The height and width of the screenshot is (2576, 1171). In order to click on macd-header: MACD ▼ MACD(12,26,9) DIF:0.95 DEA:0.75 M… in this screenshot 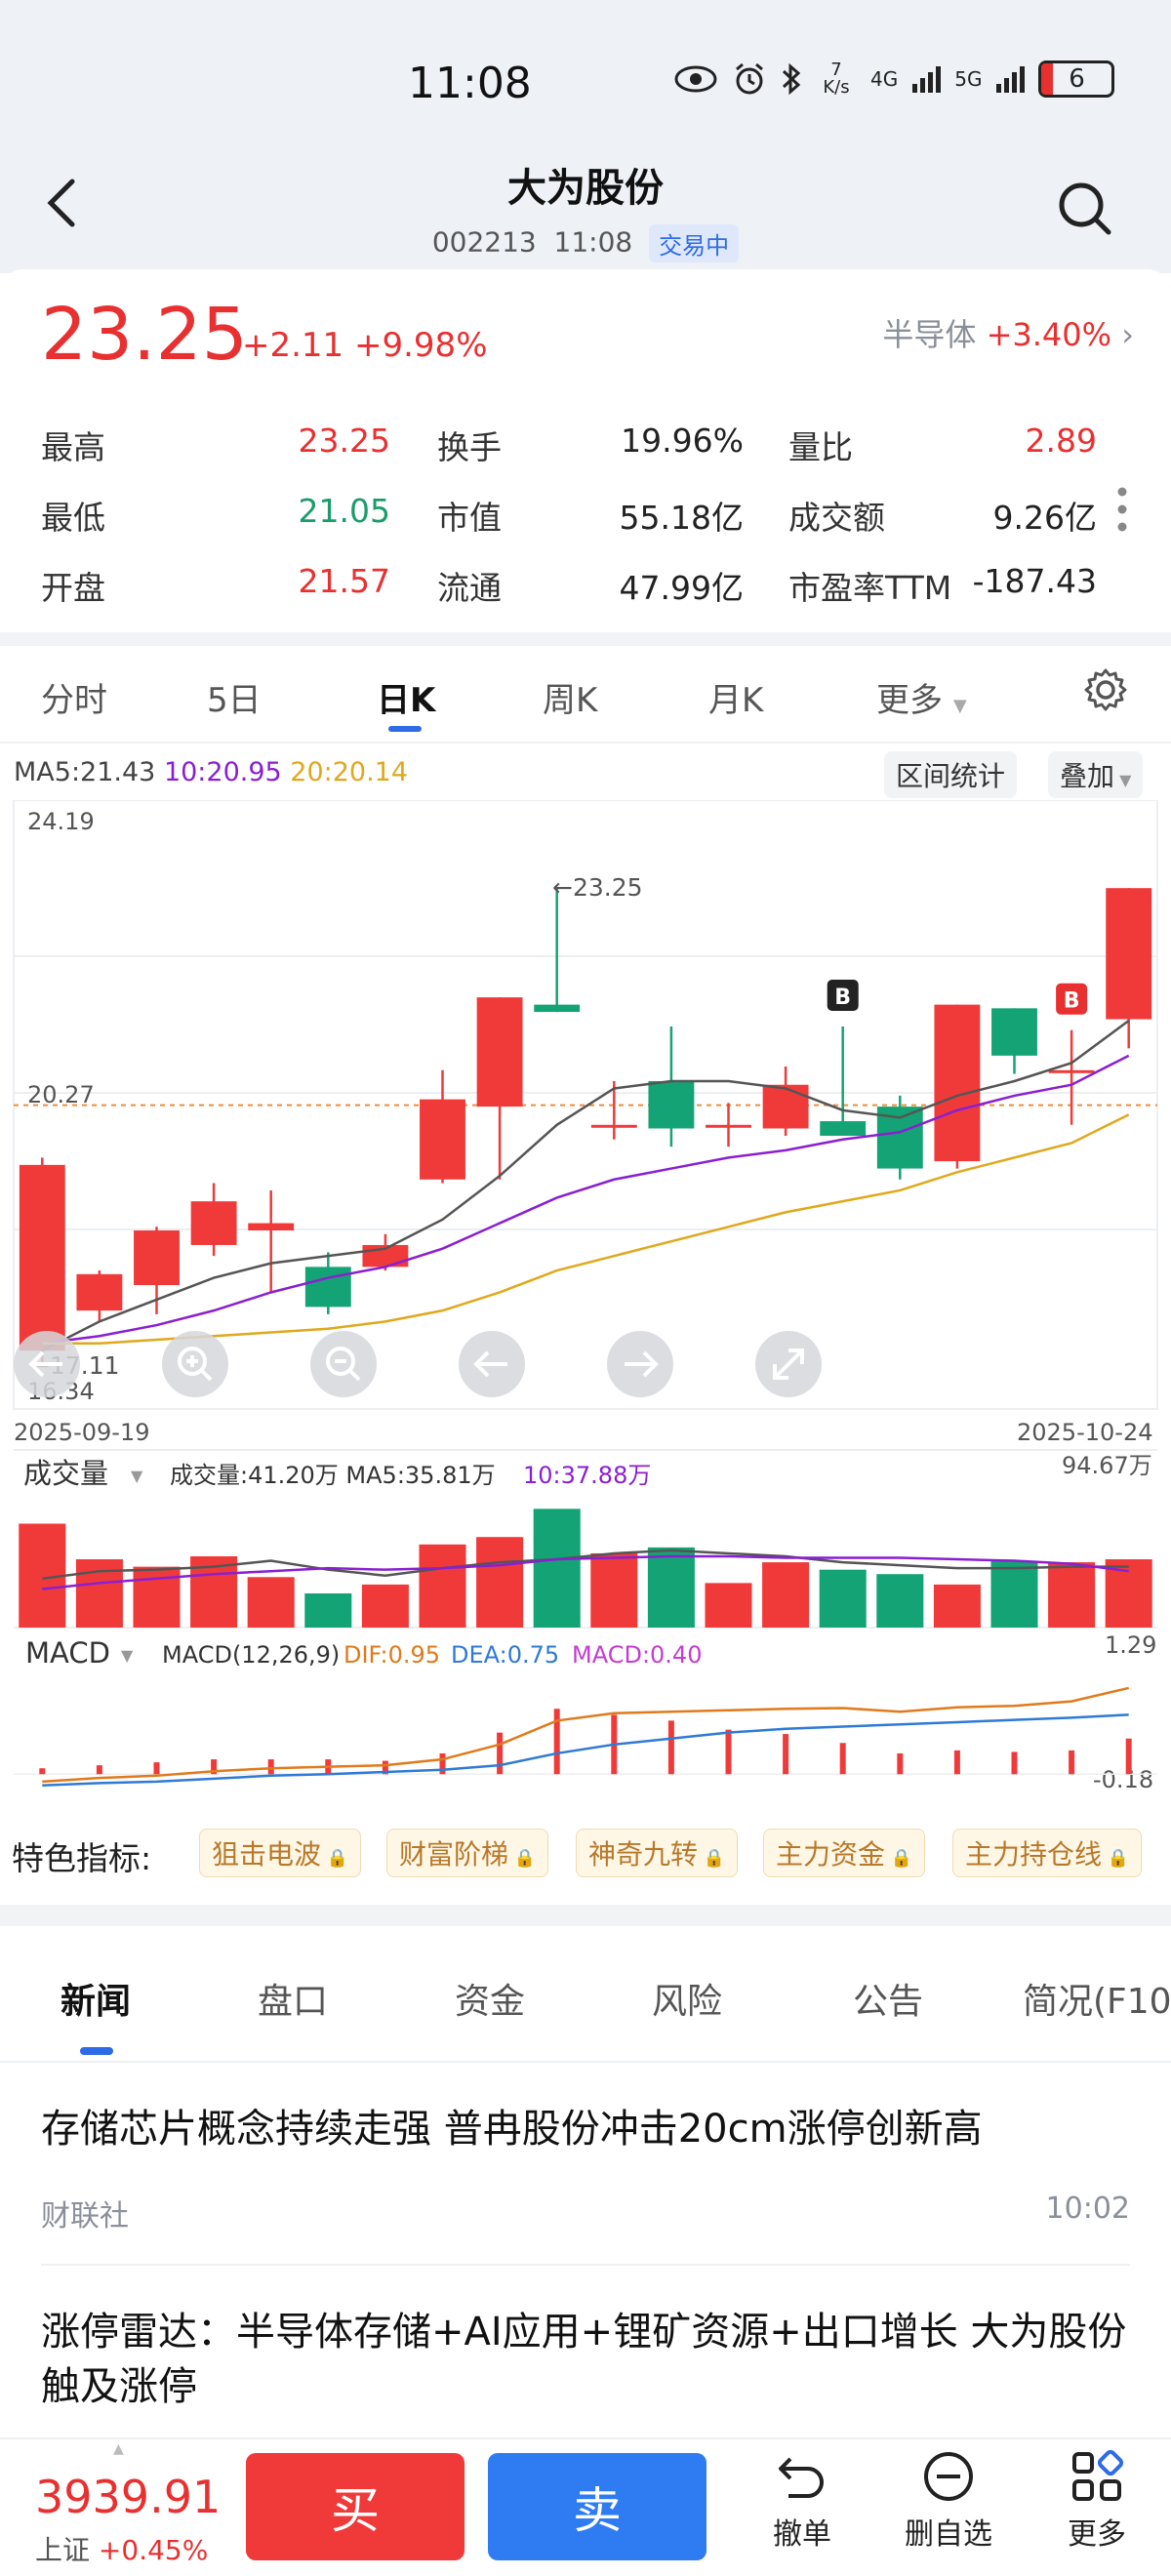, I will do `click(590, 1712)`.